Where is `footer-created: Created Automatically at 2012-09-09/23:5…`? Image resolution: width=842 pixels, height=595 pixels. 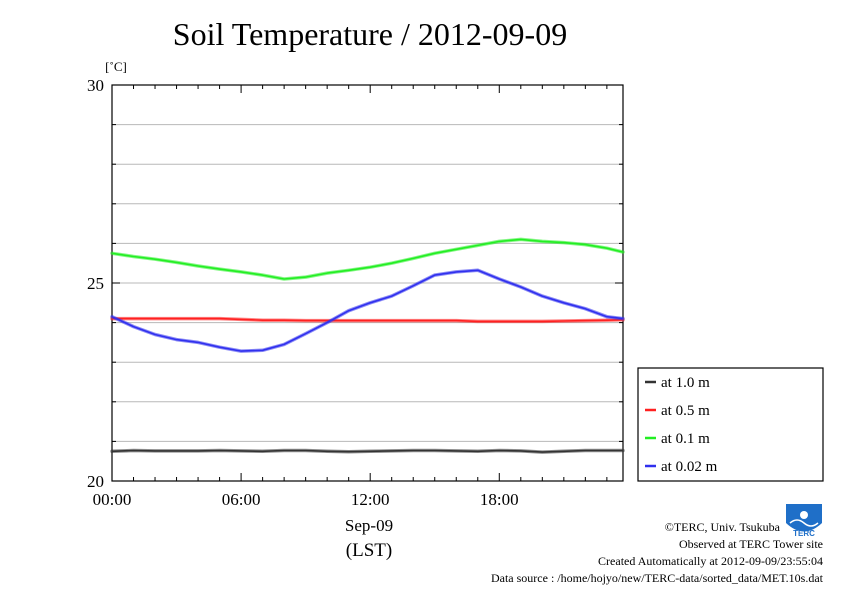 footer-created: Created Automatically at 2012-09-09/23:5… is located at coordinates (710, 561).